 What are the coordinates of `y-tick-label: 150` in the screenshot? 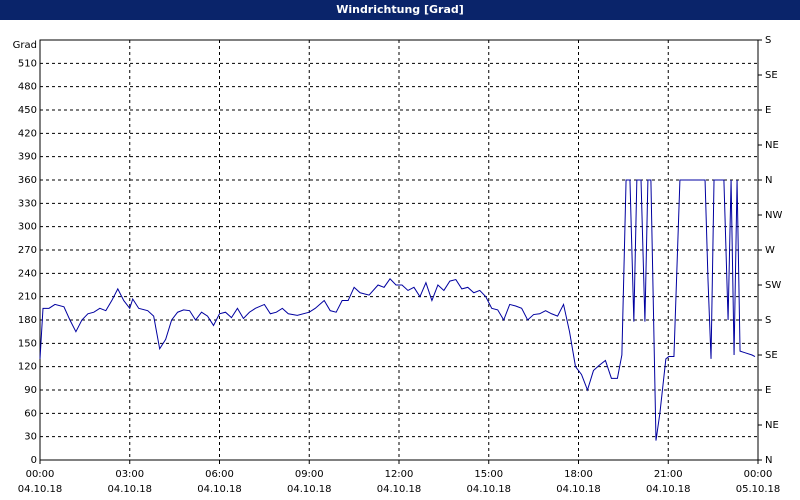 It's located at (27, 343).